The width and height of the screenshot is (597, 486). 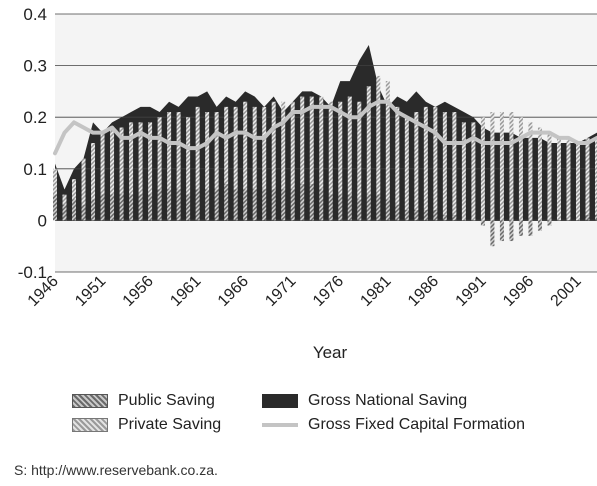 What do you see at coordinates (90, 401) in the screenshot?
I see `public-saving-swatch` at bounding box center [90, 401].